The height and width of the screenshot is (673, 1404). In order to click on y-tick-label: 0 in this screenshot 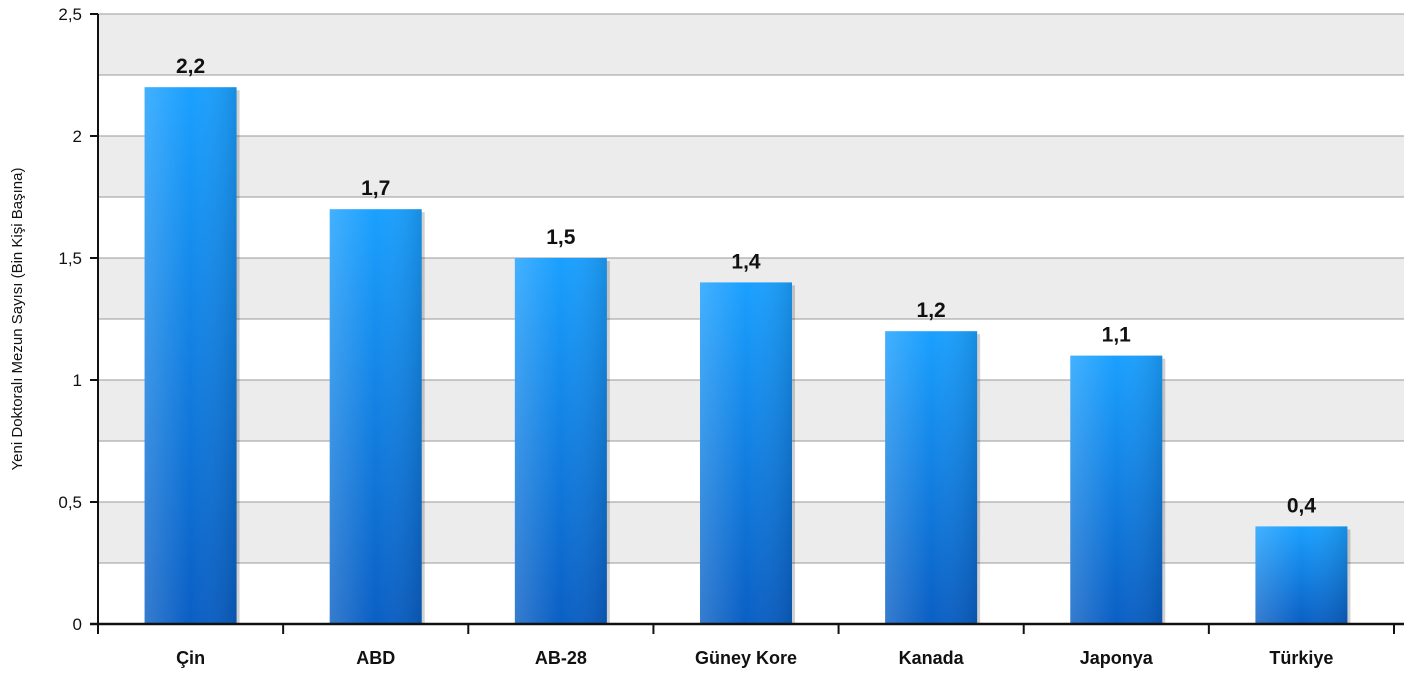, I will do `click(77, 624)`.